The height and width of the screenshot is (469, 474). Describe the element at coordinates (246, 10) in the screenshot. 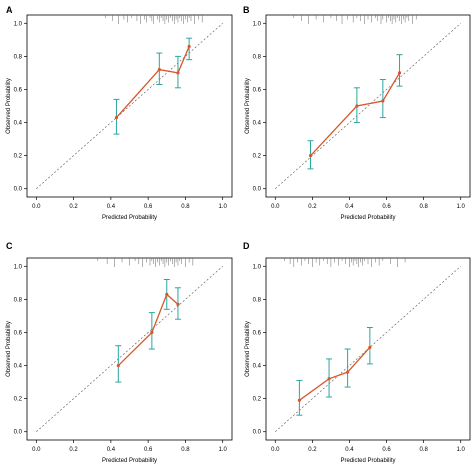

I see `panel-label: B` at that location.